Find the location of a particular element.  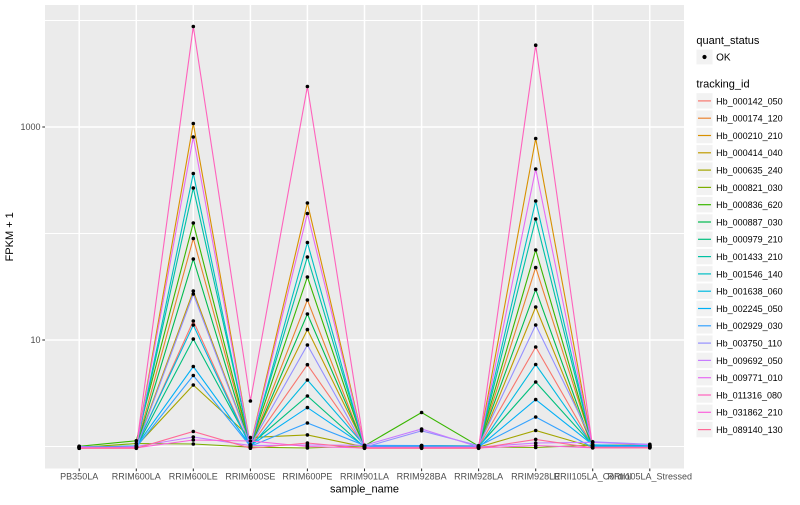

svg-text: Hb_000836_620 is located at coordinates (749, 205).